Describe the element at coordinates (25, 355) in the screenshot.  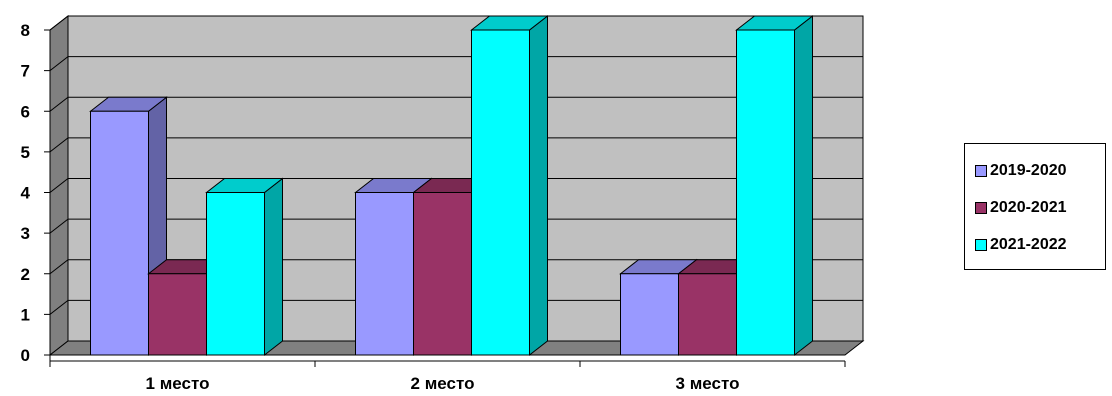
I see `y-tick-label: 0` at that location.